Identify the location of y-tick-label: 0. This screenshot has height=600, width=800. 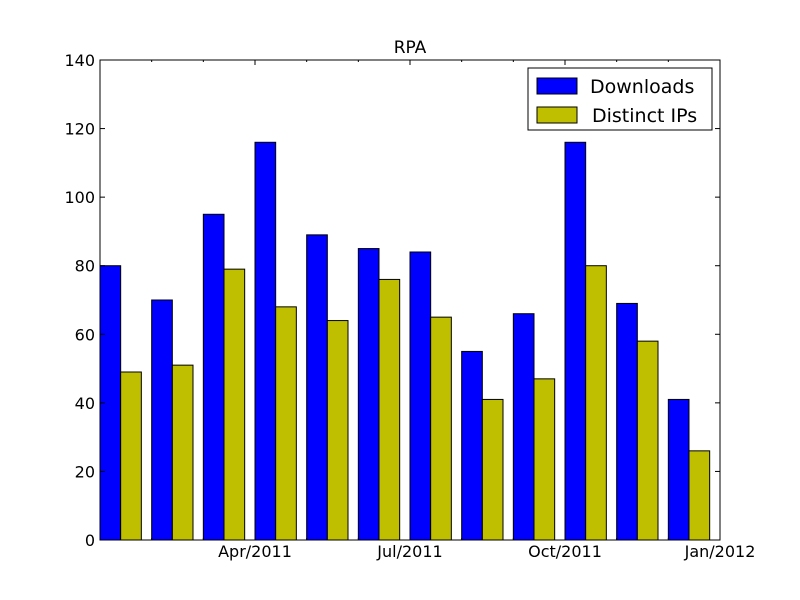
(90, 540).